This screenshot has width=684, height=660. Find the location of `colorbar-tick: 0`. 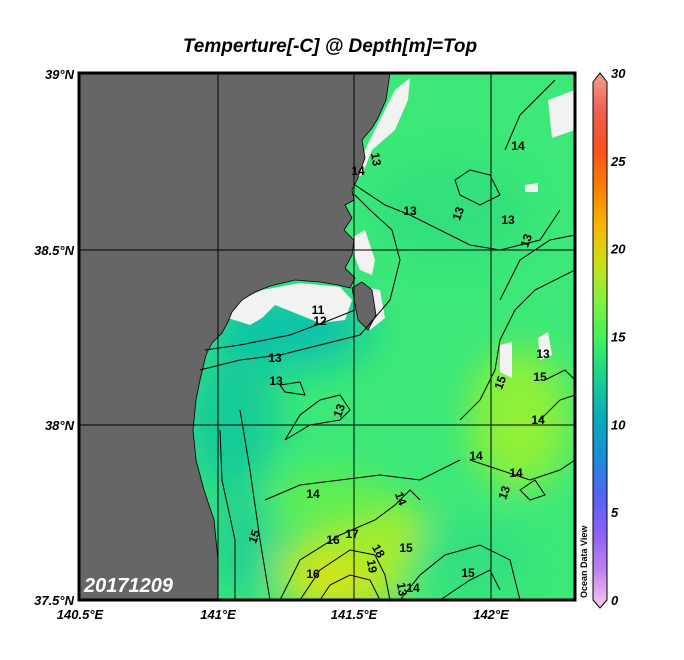

colorbar-tick: 0 is located at coordinates (615, 600).